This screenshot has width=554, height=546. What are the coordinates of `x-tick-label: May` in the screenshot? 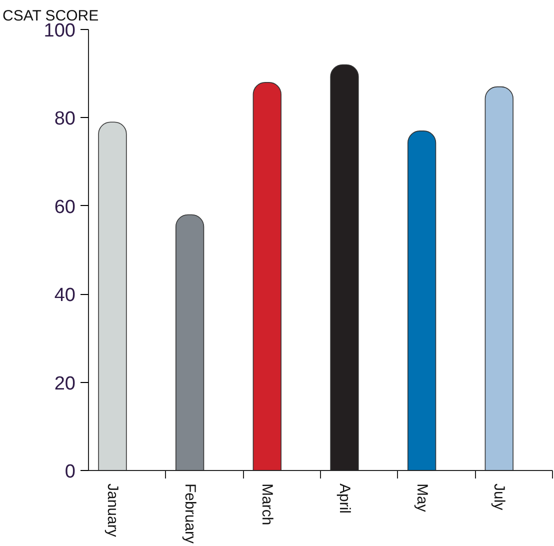 It's located at (421, 498).